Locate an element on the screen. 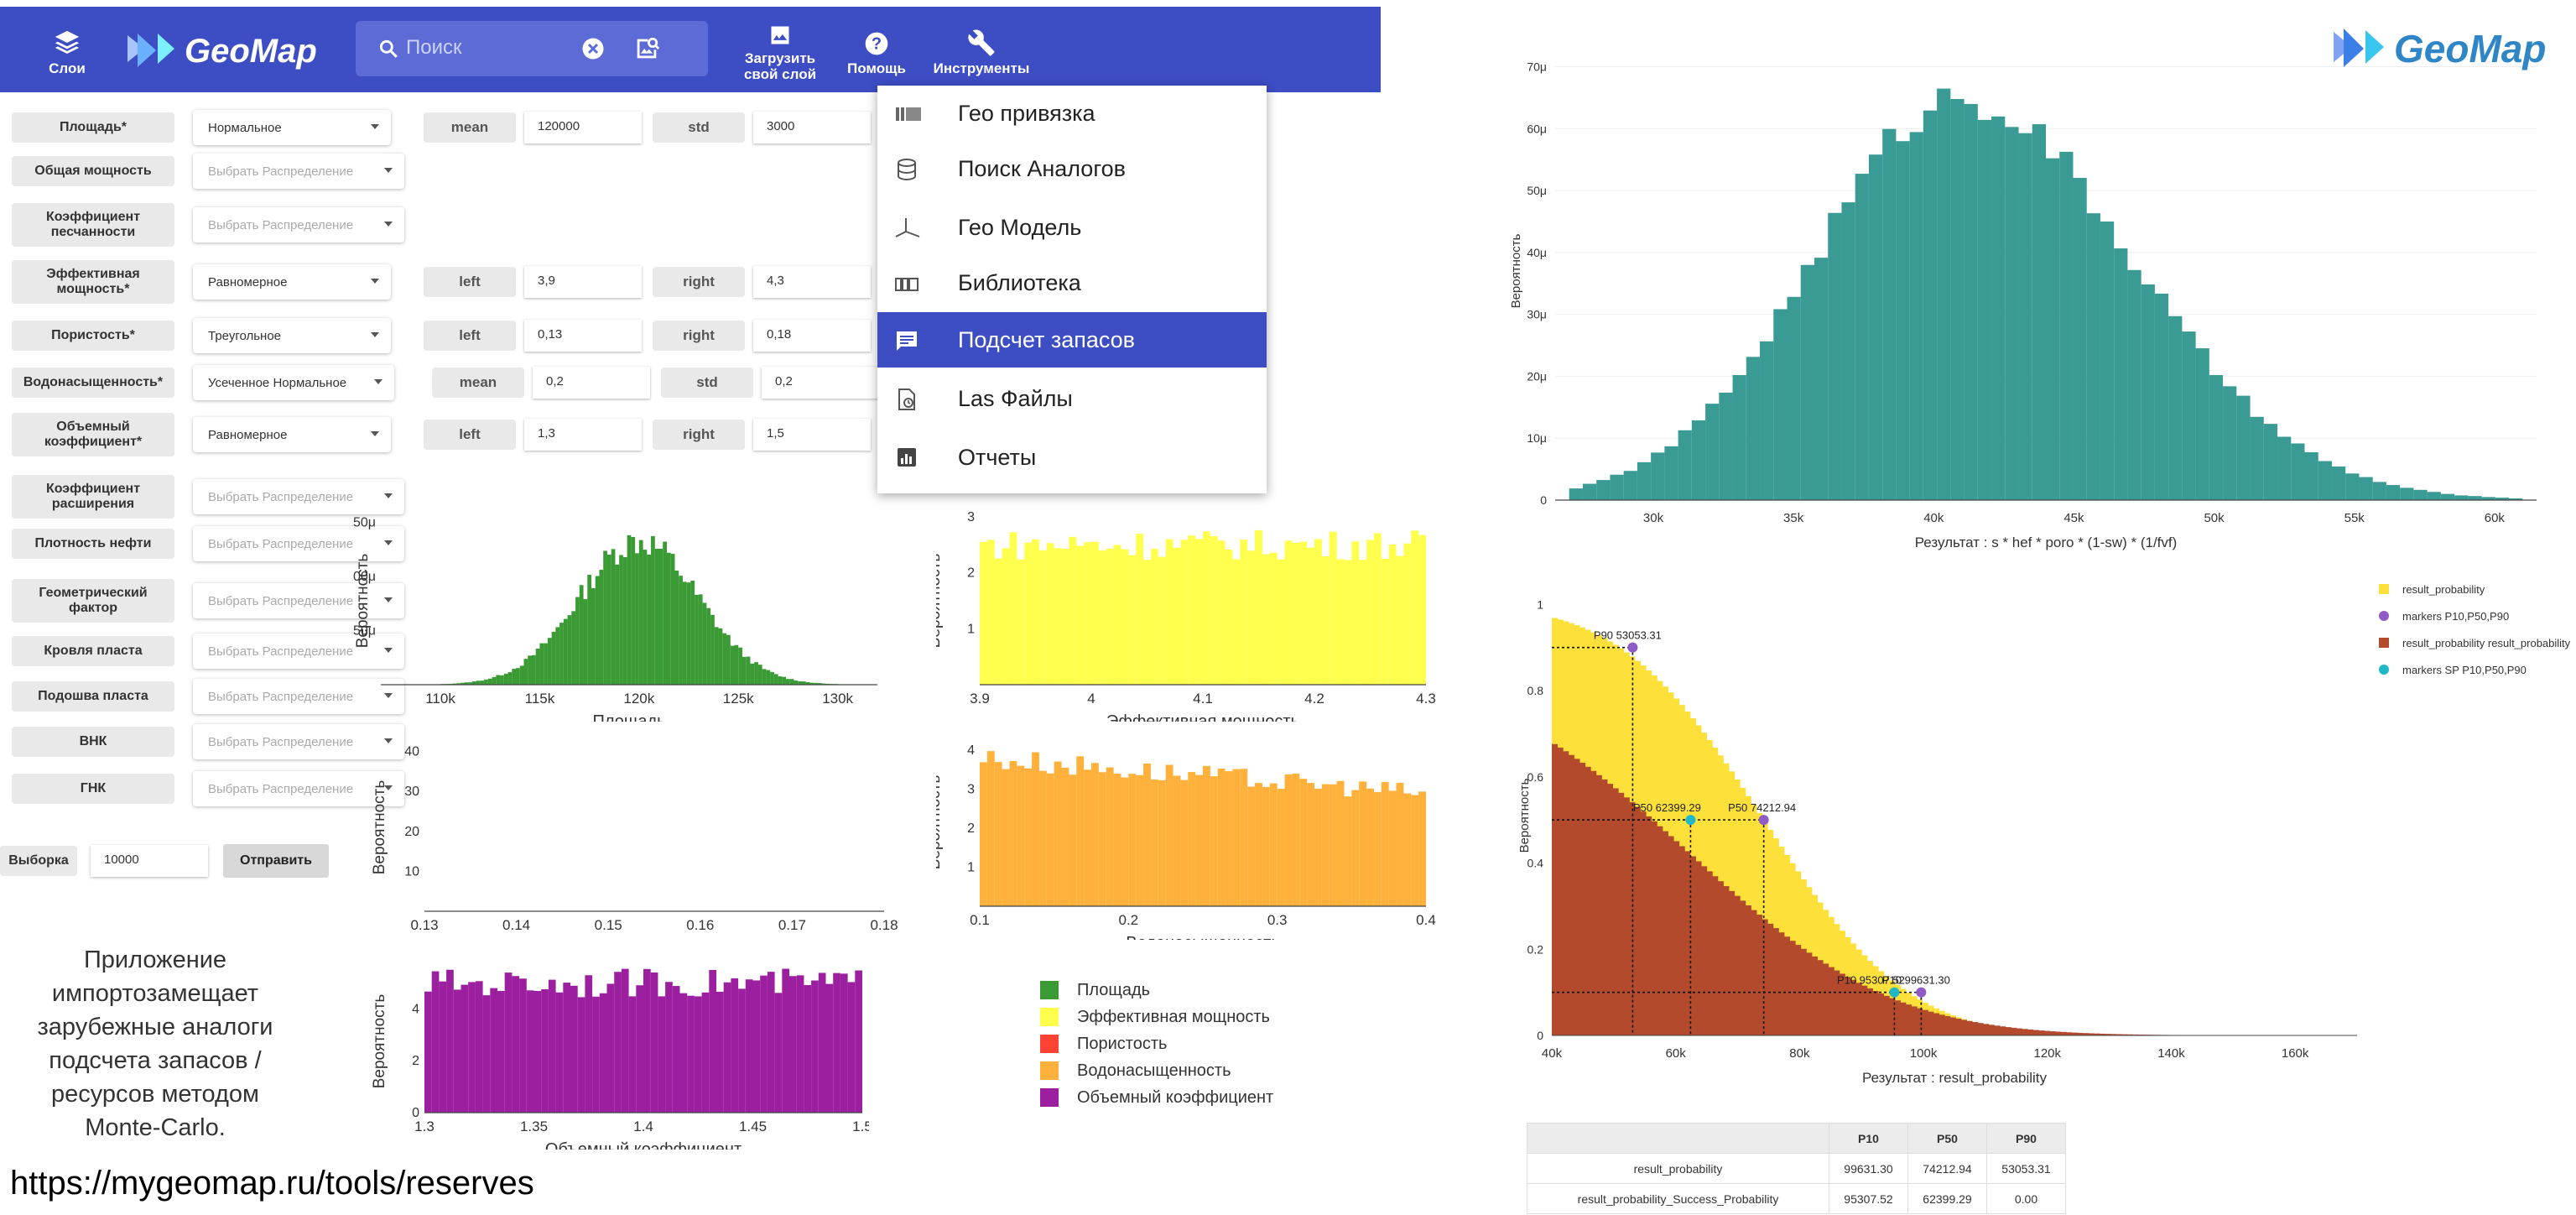 The height and width of the screenshot is (1215, 2576). header-logo: GeoMap is located at coordinates (231, 51).